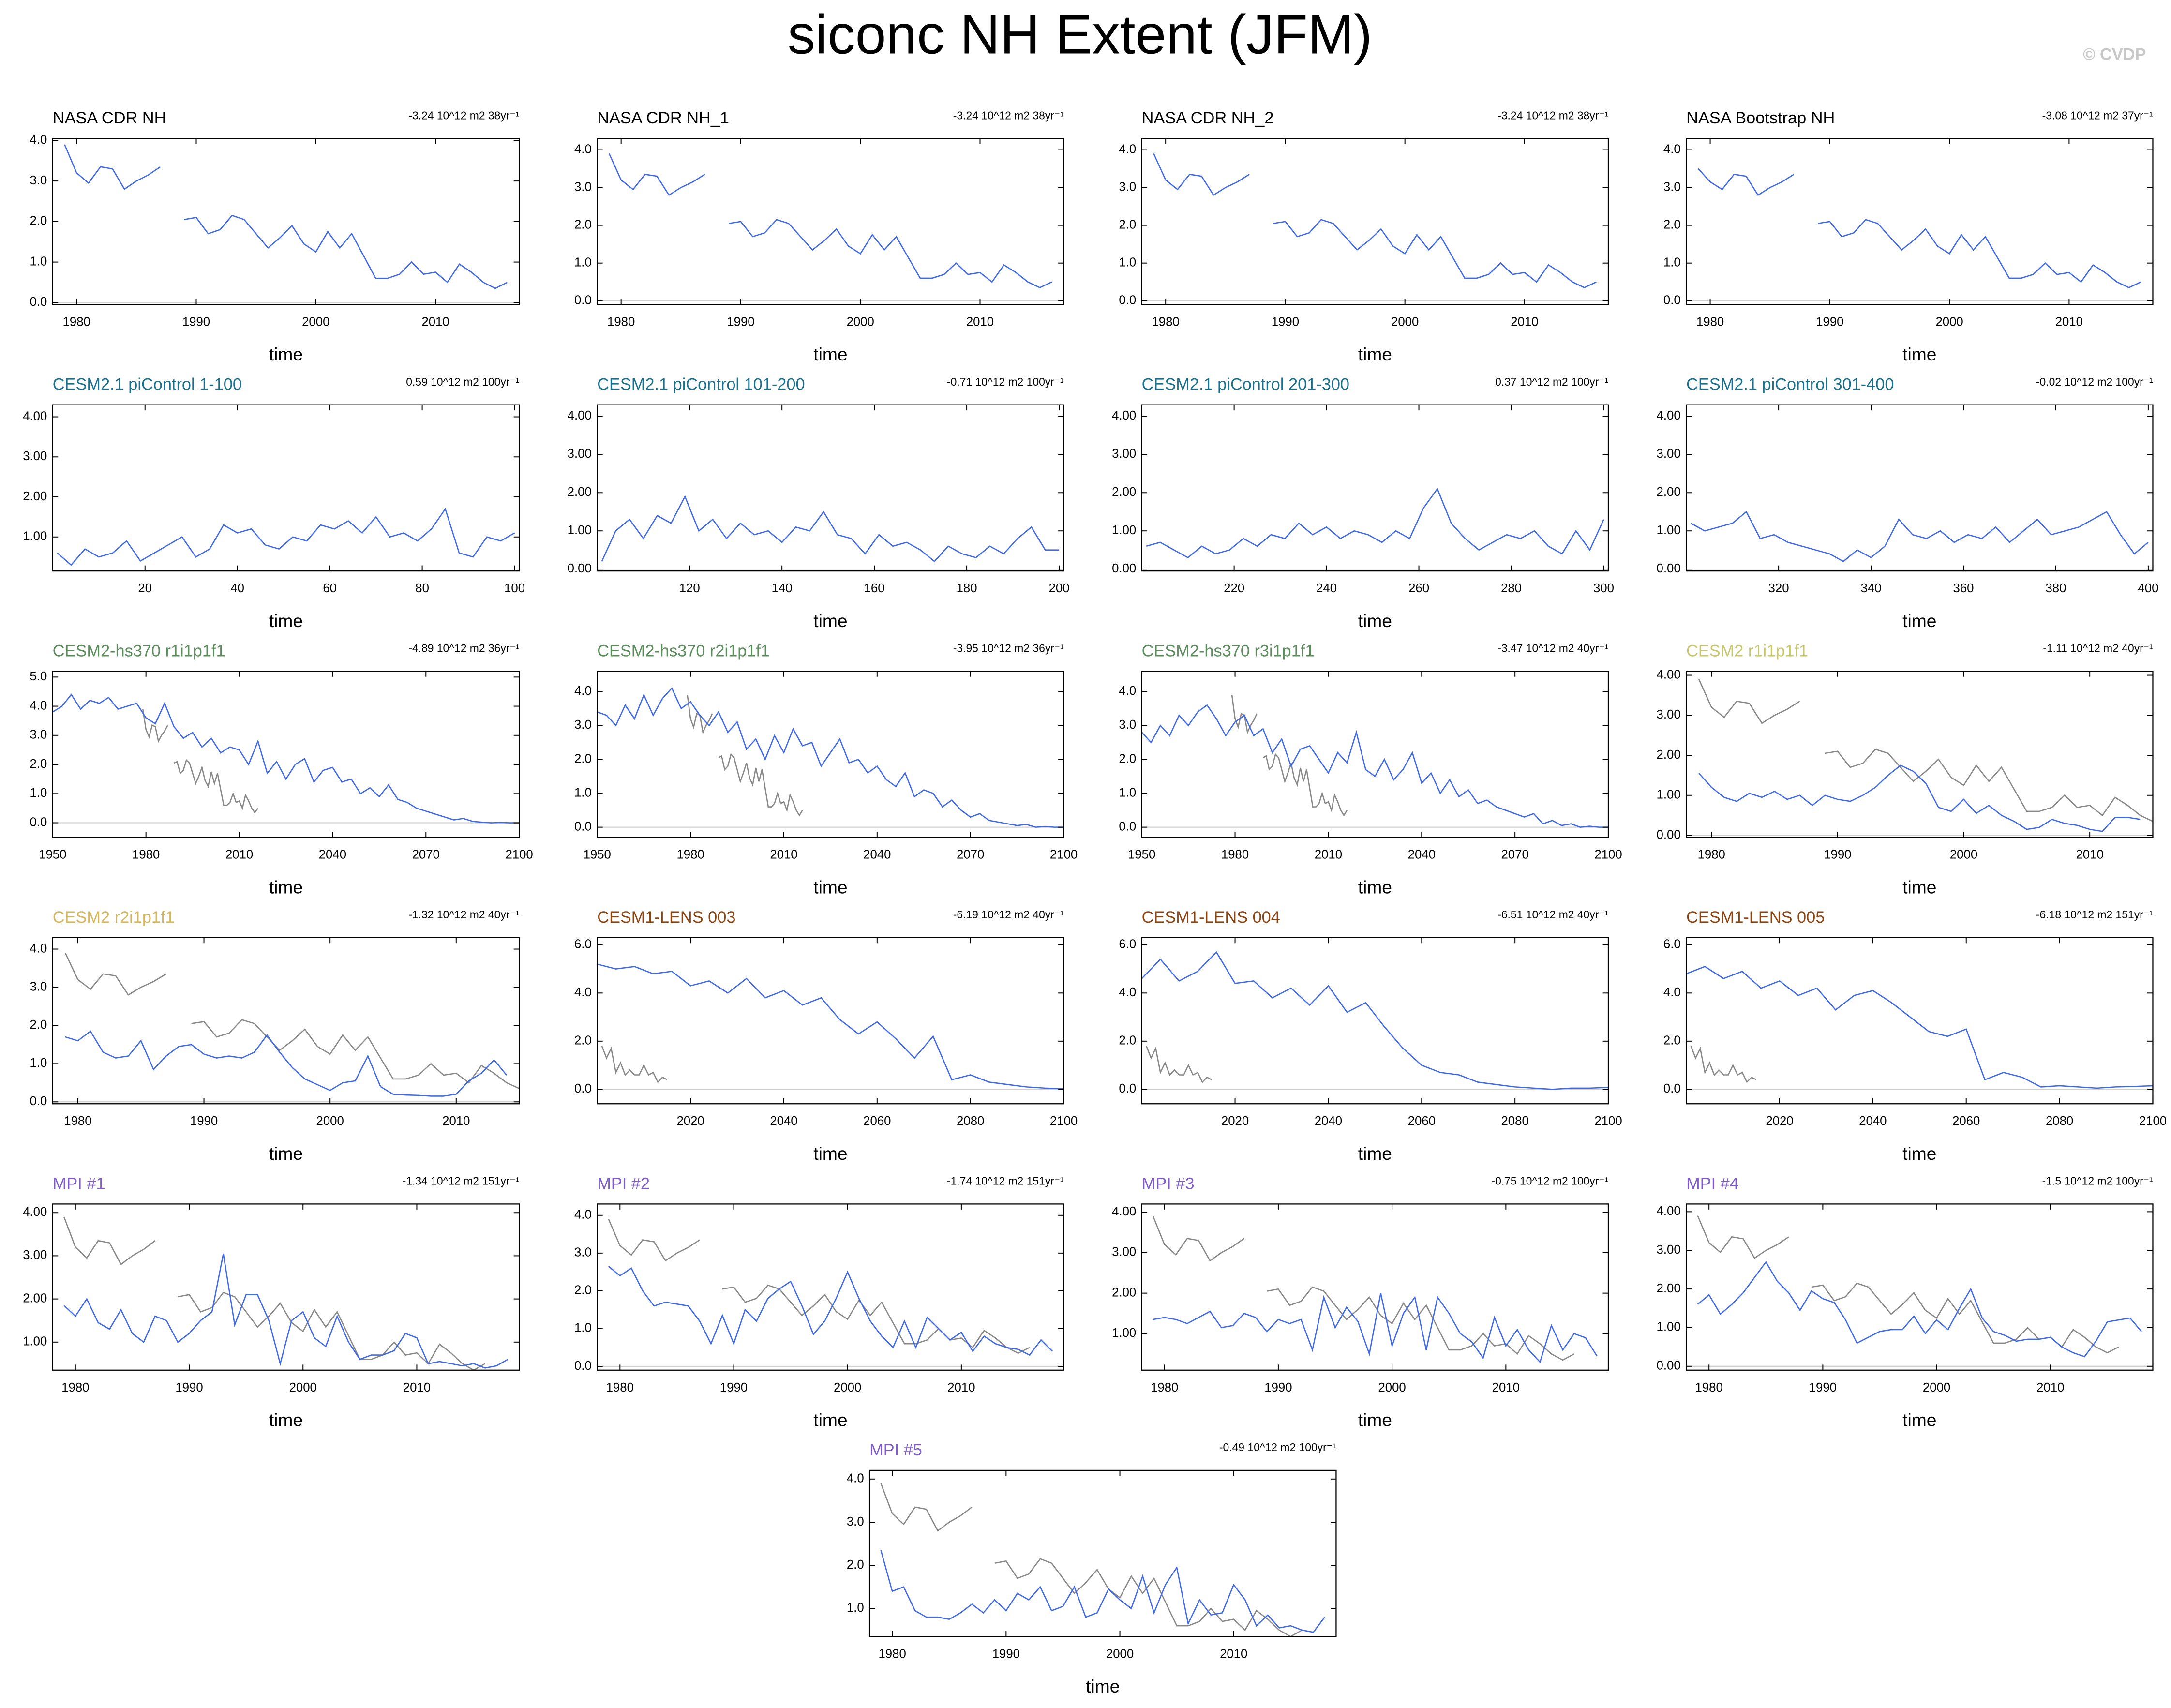  I want to click on trend-label: -4.89 10^12 m2 36yr⁻¹, so click(464, 648).